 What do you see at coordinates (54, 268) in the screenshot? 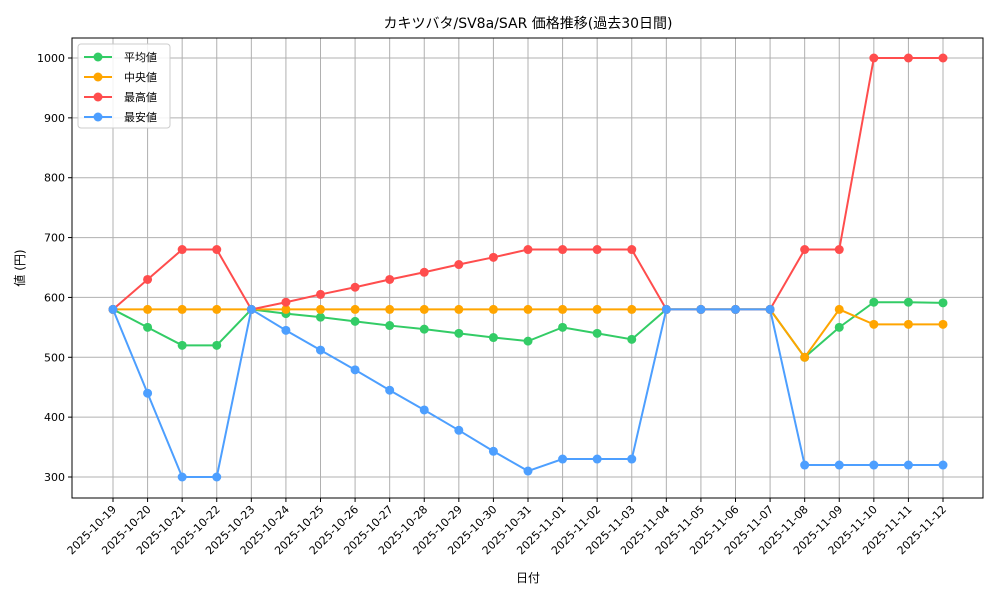
I see `y-axis: 300 400 500 600 700 800 900 1000` at bounding box center [54, 268].